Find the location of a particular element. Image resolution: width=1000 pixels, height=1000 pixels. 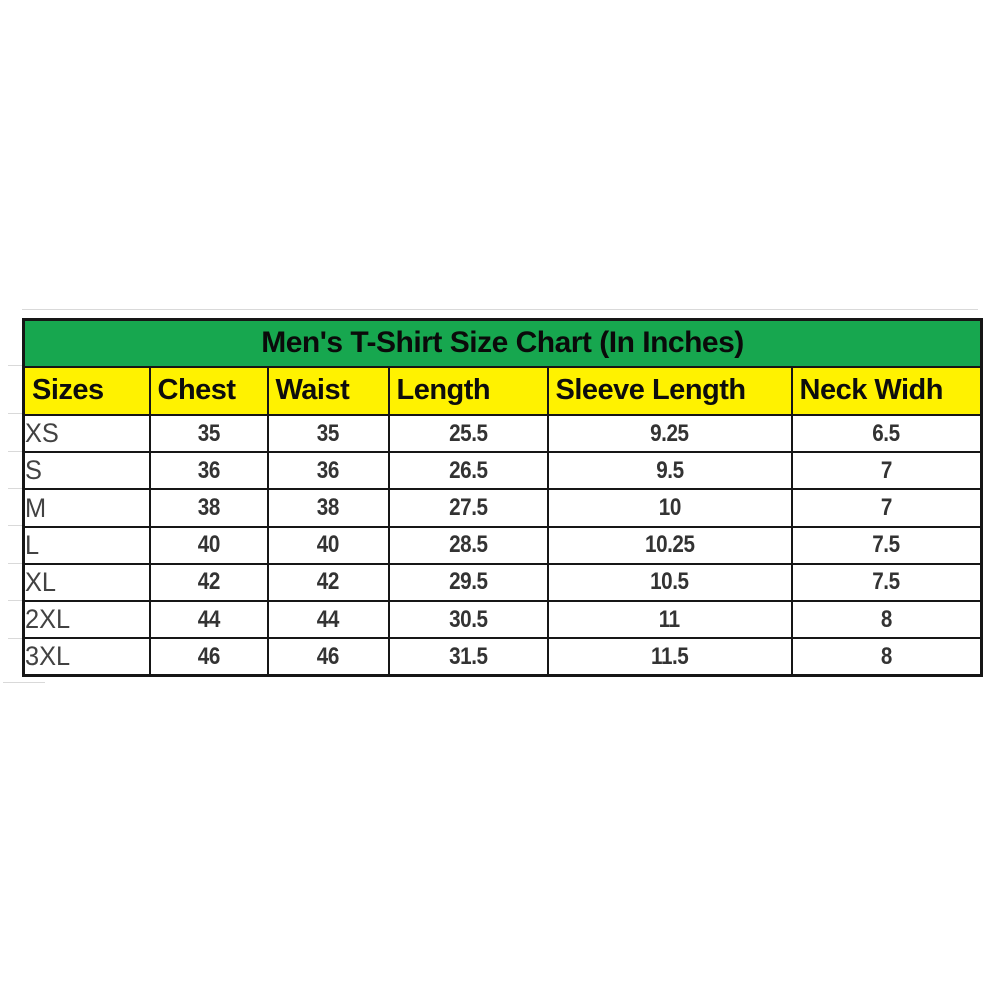

value-cell: 27.5 is located at coordinates (468, 508).